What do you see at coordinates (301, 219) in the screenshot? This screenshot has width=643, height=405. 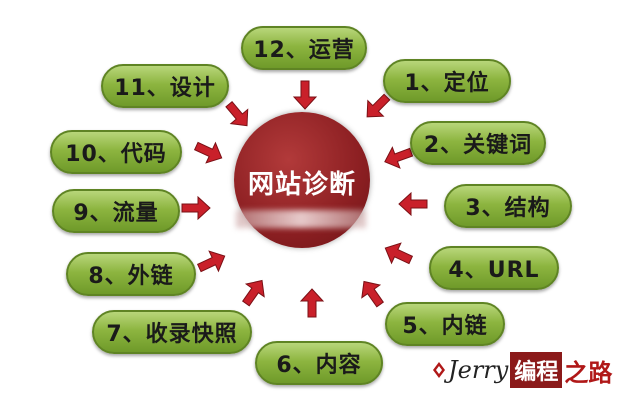 I see `blurred-subtitle` at bounding box center [301, 219].